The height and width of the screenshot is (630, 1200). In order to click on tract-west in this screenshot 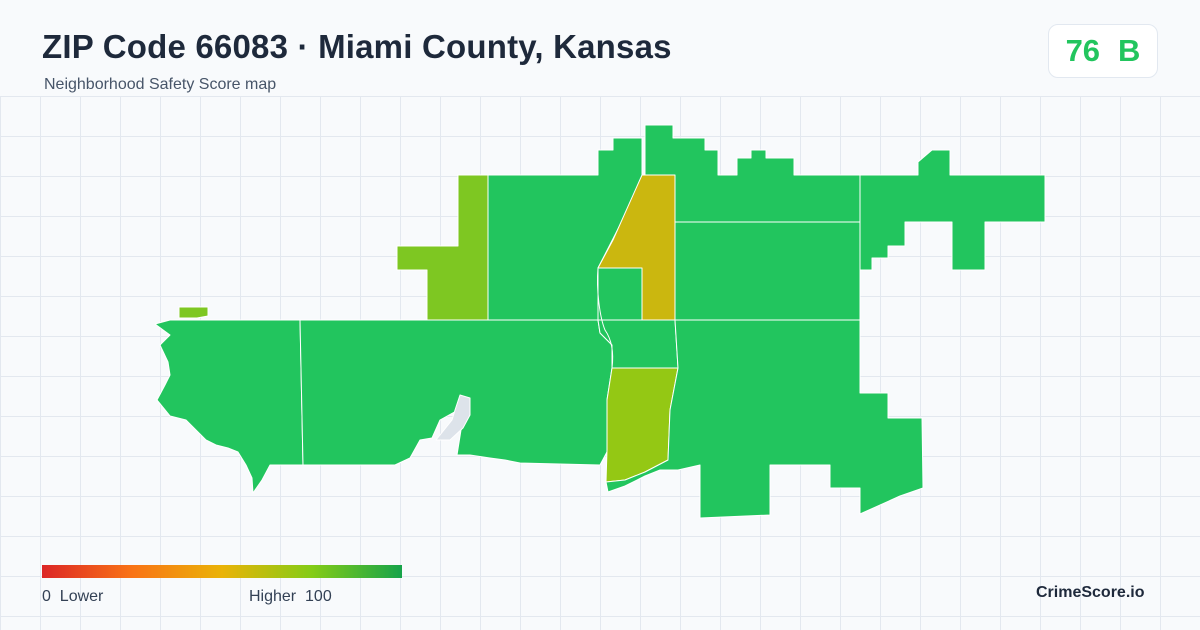, I will do `click(229, 406)`.